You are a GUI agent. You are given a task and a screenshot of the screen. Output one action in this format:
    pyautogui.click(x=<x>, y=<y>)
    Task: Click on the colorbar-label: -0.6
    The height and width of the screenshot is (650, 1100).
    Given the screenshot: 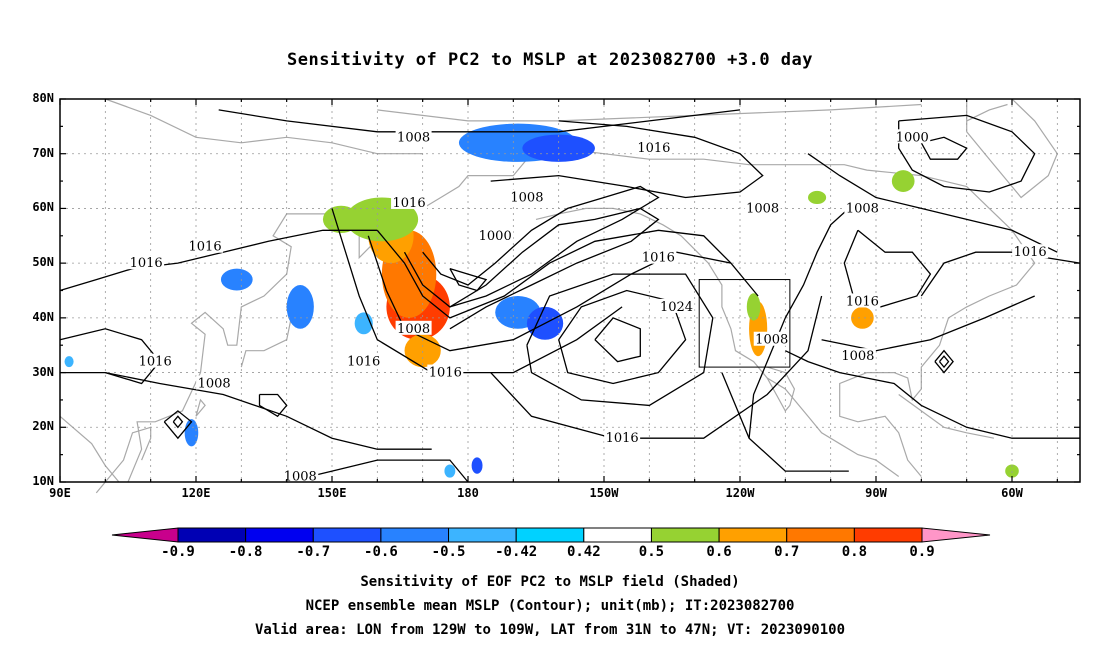 What is the action you would take?
    pyautogui.click(x=381, y=552)
    